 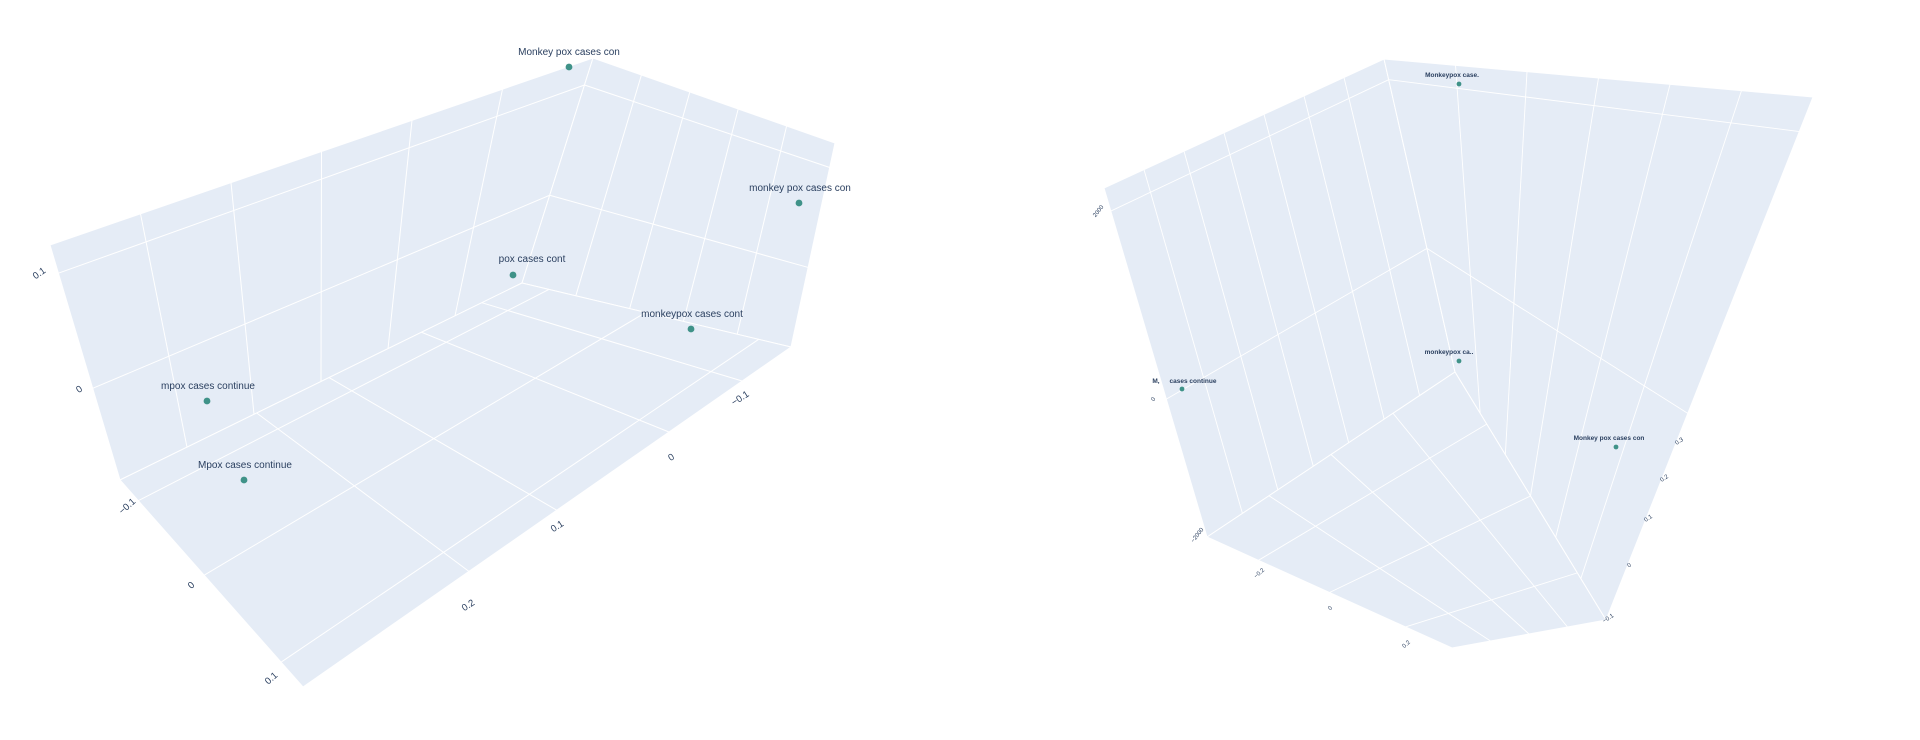 I want to click on data-point: monkey pox cases con, so click(x=800, y=195).